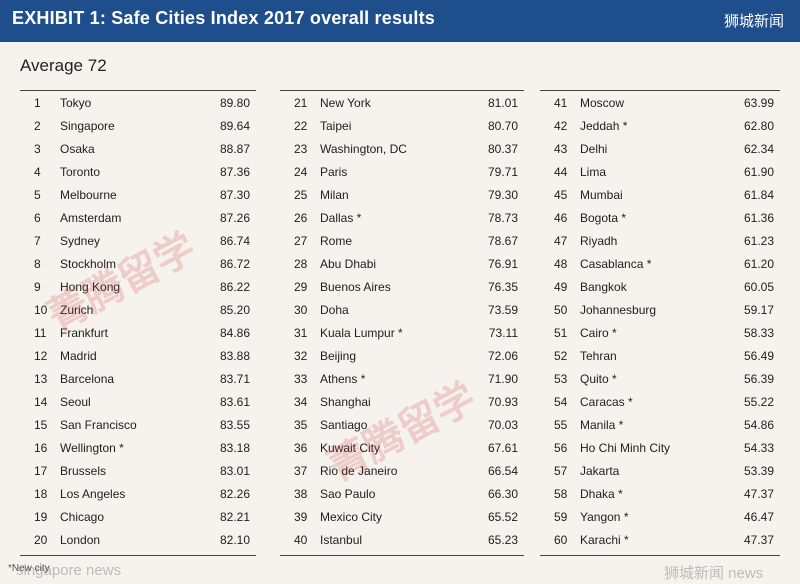 The image size is (800, 584). I want to click on score-value: 89.80, so click(234, 102).